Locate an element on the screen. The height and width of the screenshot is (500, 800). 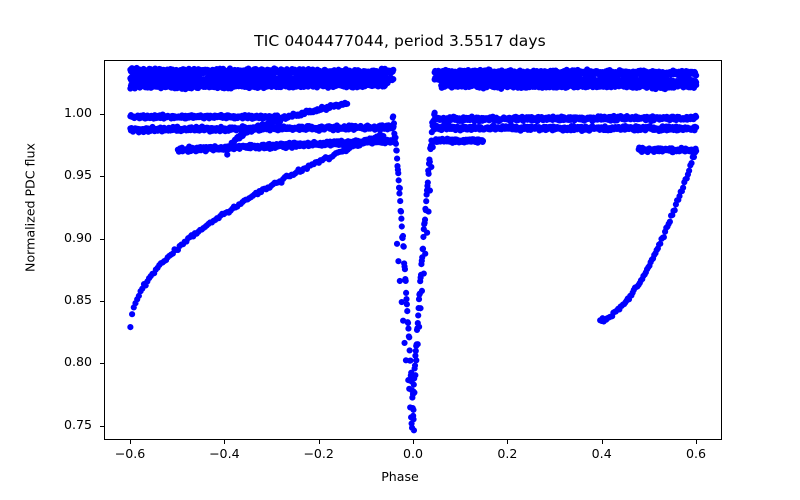
x-tick-label: 0.6 is located at coordinates (696, 453).